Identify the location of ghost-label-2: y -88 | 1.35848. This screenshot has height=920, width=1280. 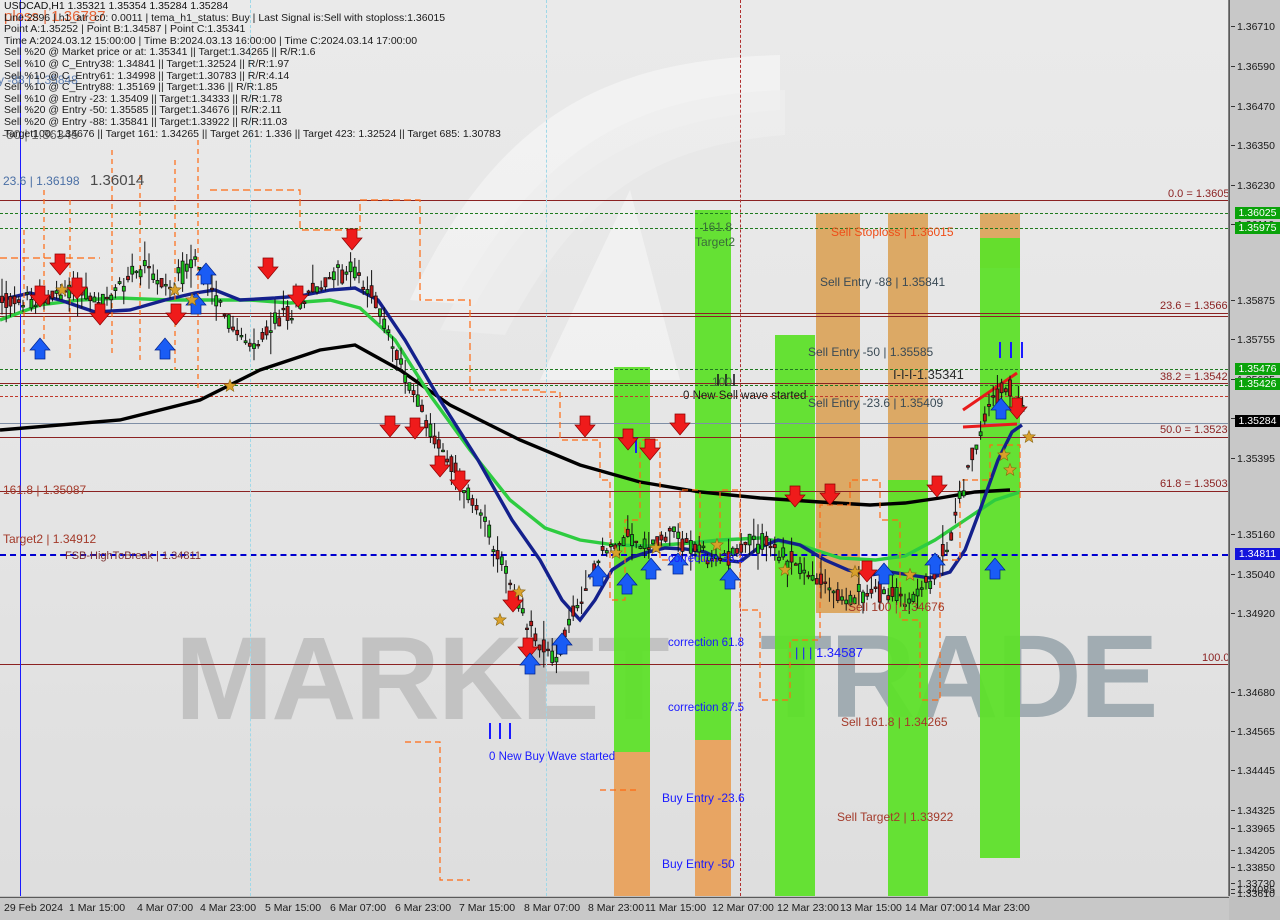
(39, 80).